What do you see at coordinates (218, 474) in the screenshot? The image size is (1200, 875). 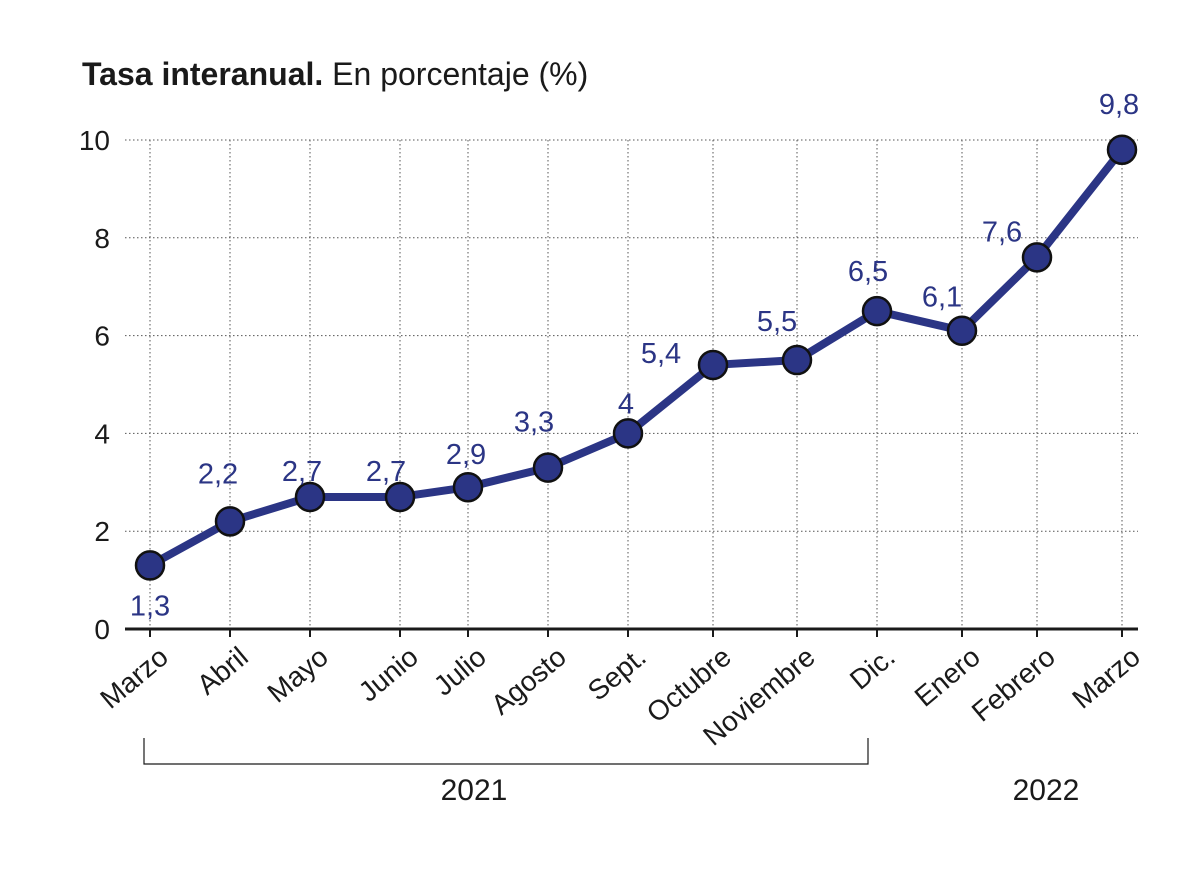 I see `data-label-1: 2,2` at bounding box center [218, 474].